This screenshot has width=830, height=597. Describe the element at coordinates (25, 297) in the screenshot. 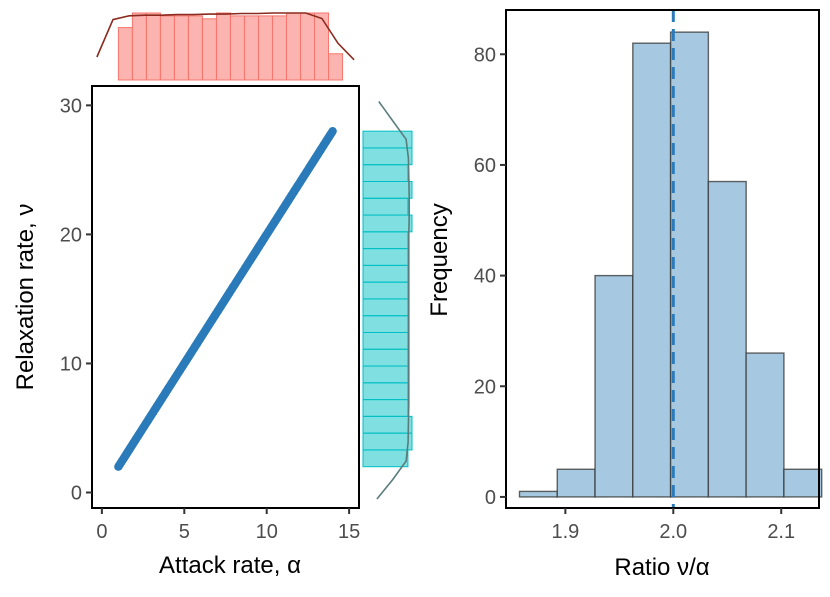

I see `scatter-y-axis-title: Relaxation rate, ν` at that location.